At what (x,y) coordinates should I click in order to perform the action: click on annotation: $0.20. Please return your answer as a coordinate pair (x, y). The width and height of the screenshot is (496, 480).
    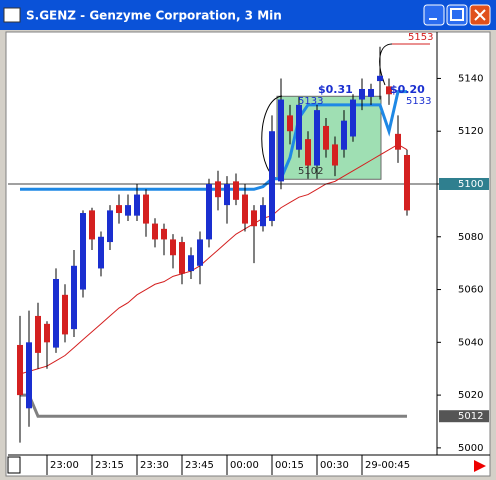
    Looking at the image, I should click on (407, 89).